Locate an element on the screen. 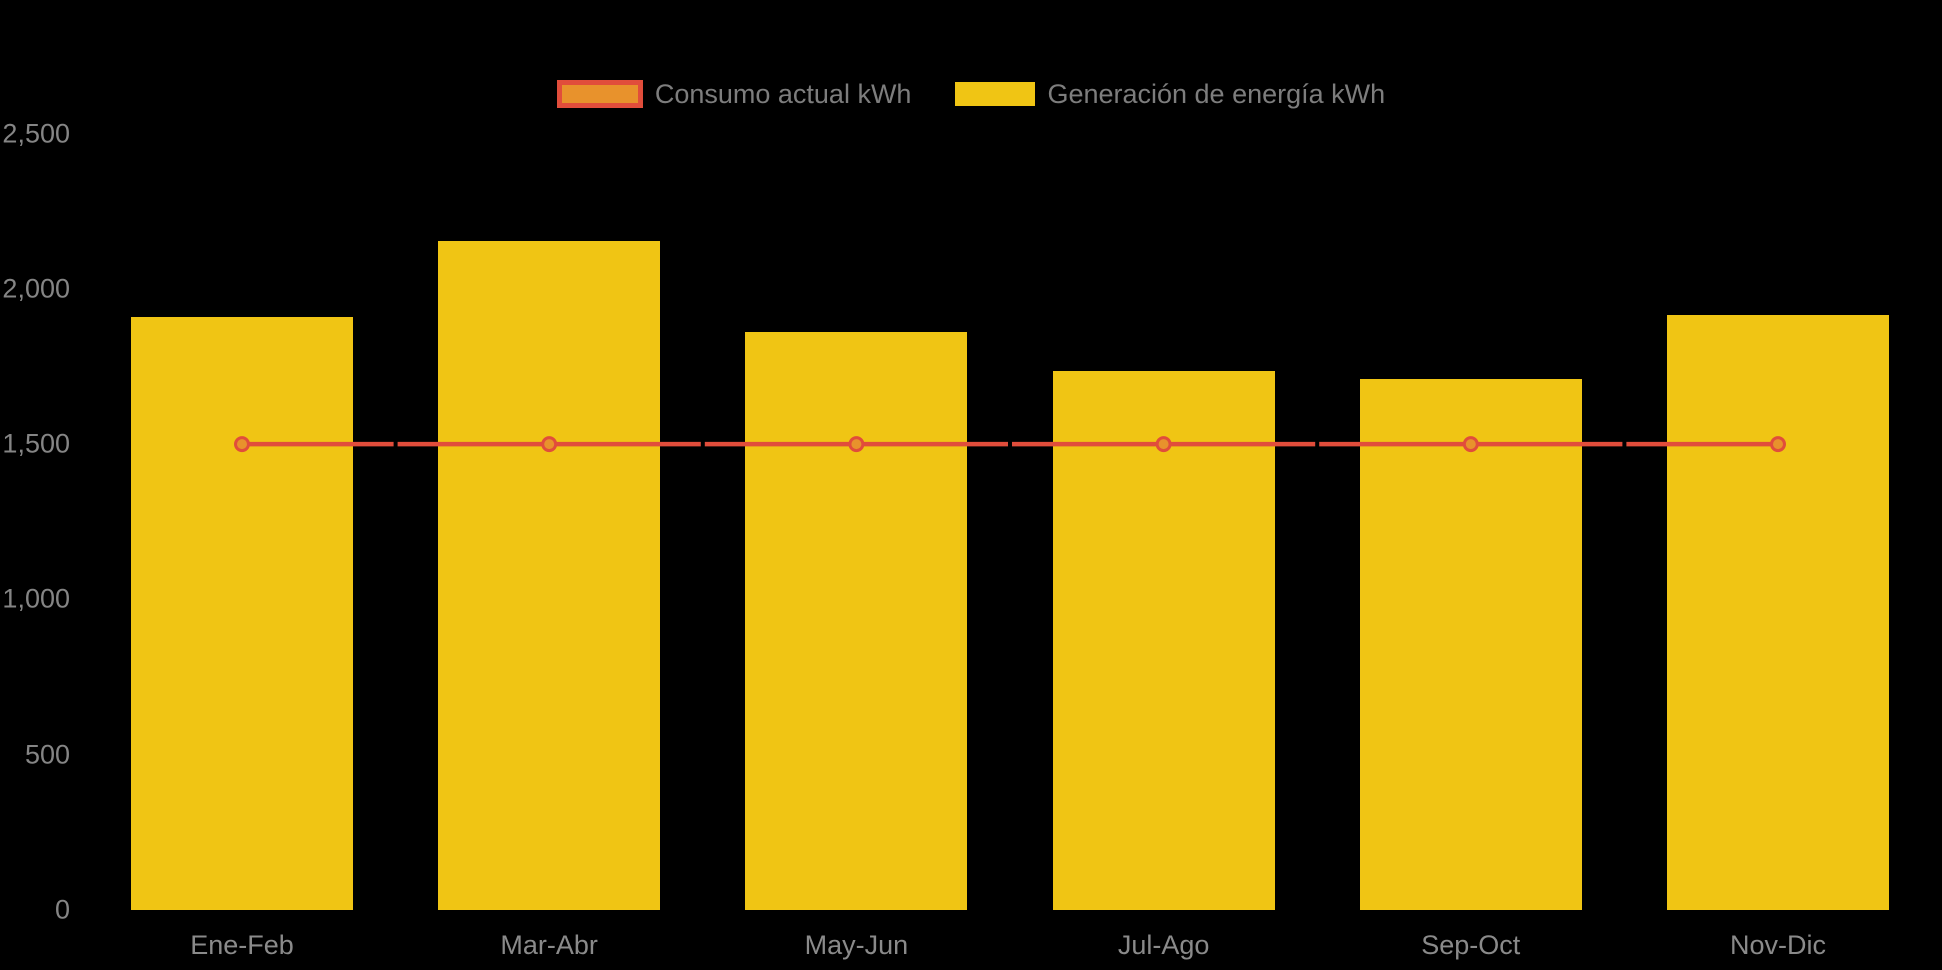 The image size is (1942, 970). y-axis-tick-label: 1,500 is located at coordinates (36, 443).